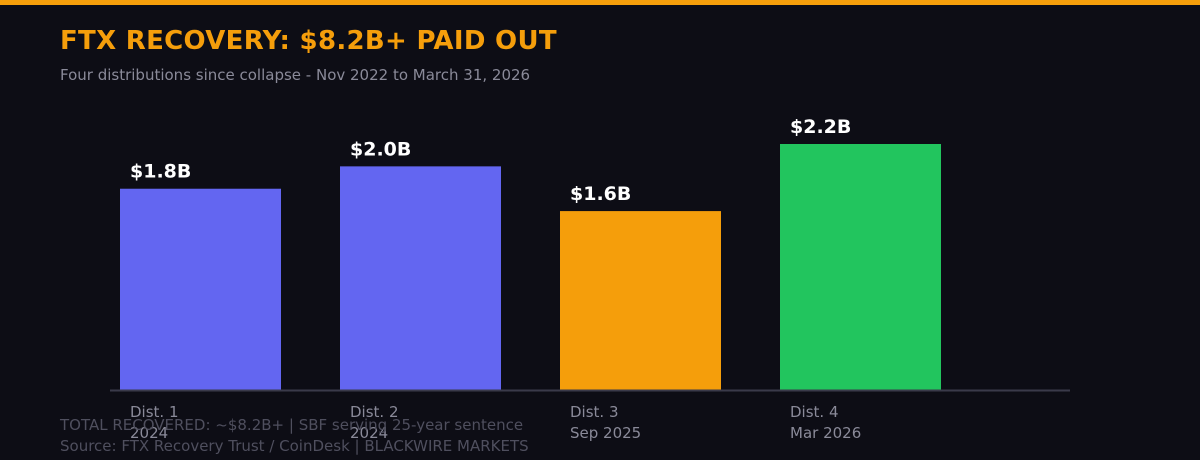  I want to click on tick-label-1: Dist. 1, so click(154, 412).